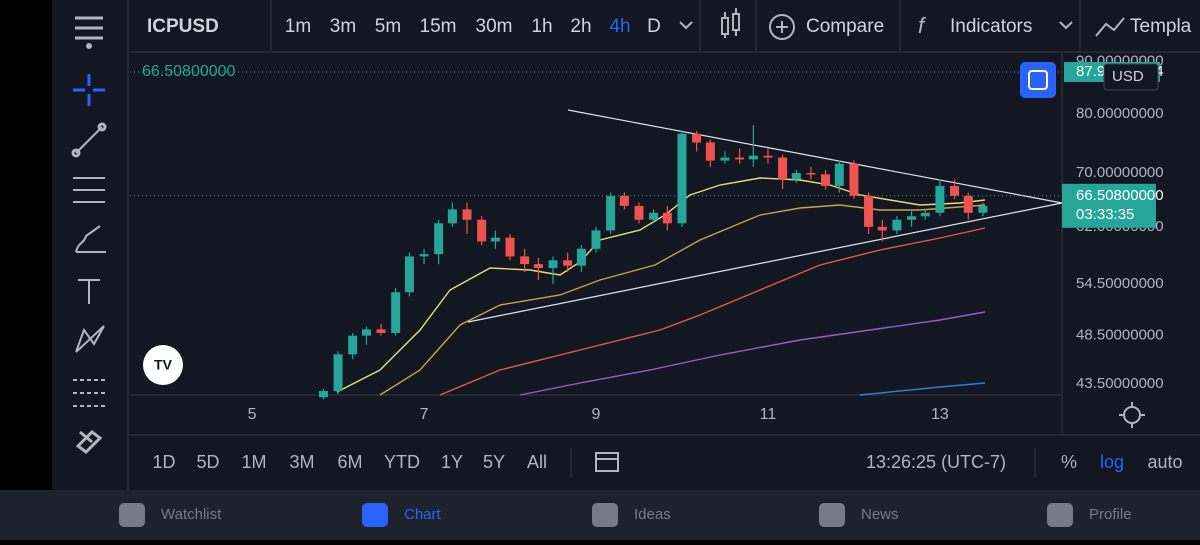  I want to click on templates-icon, so click(1110, 27).